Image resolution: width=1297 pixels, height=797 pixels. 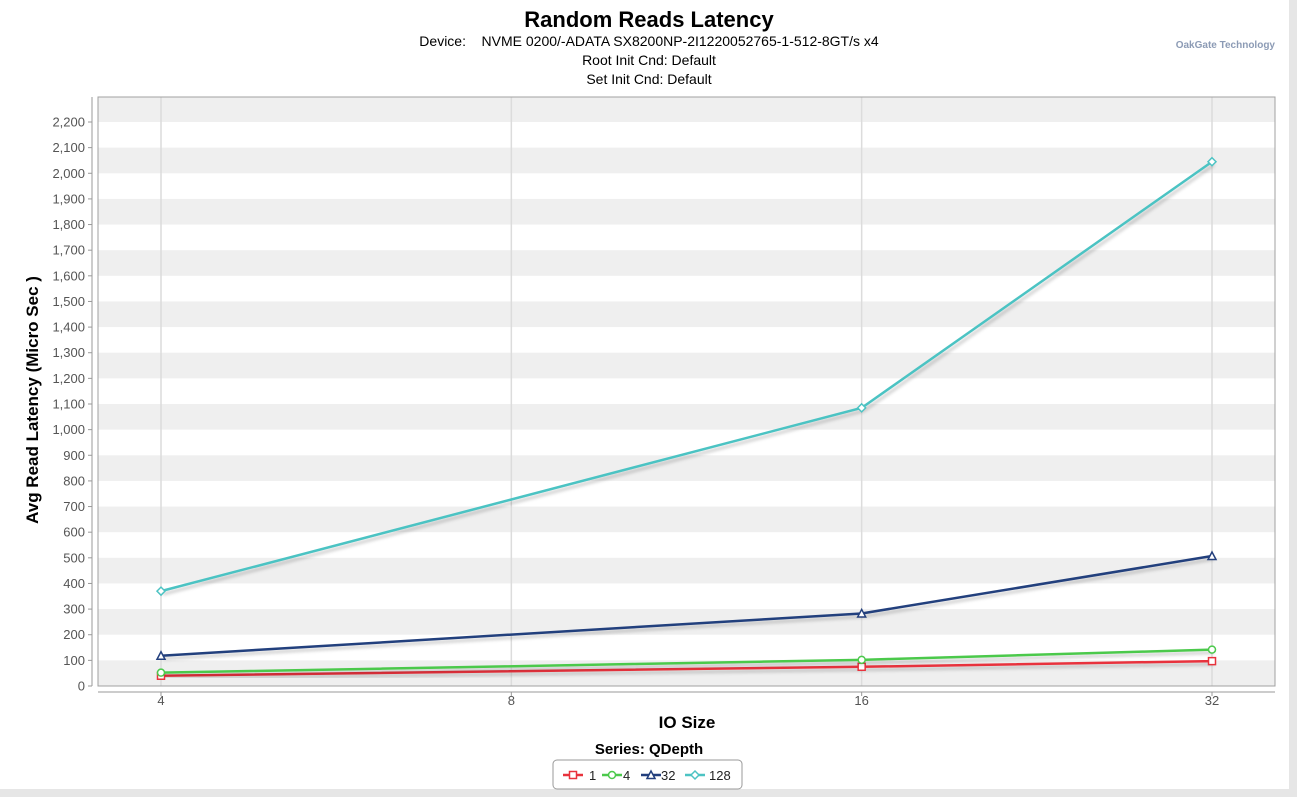 What do you see at coordinates (68, 378) in the screenshot?
I see `y-tick-label: 1,200` at bounding box center [68, 378].